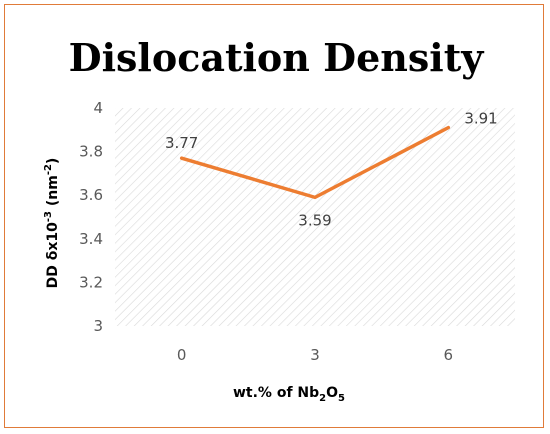 This screenshot has height=434, width=550. What do you see at coordinates (52, 223) in the screenshot?
I see `y-axis-title: DD δx10-3 (nm-2)` at bounding box center [52, 223].